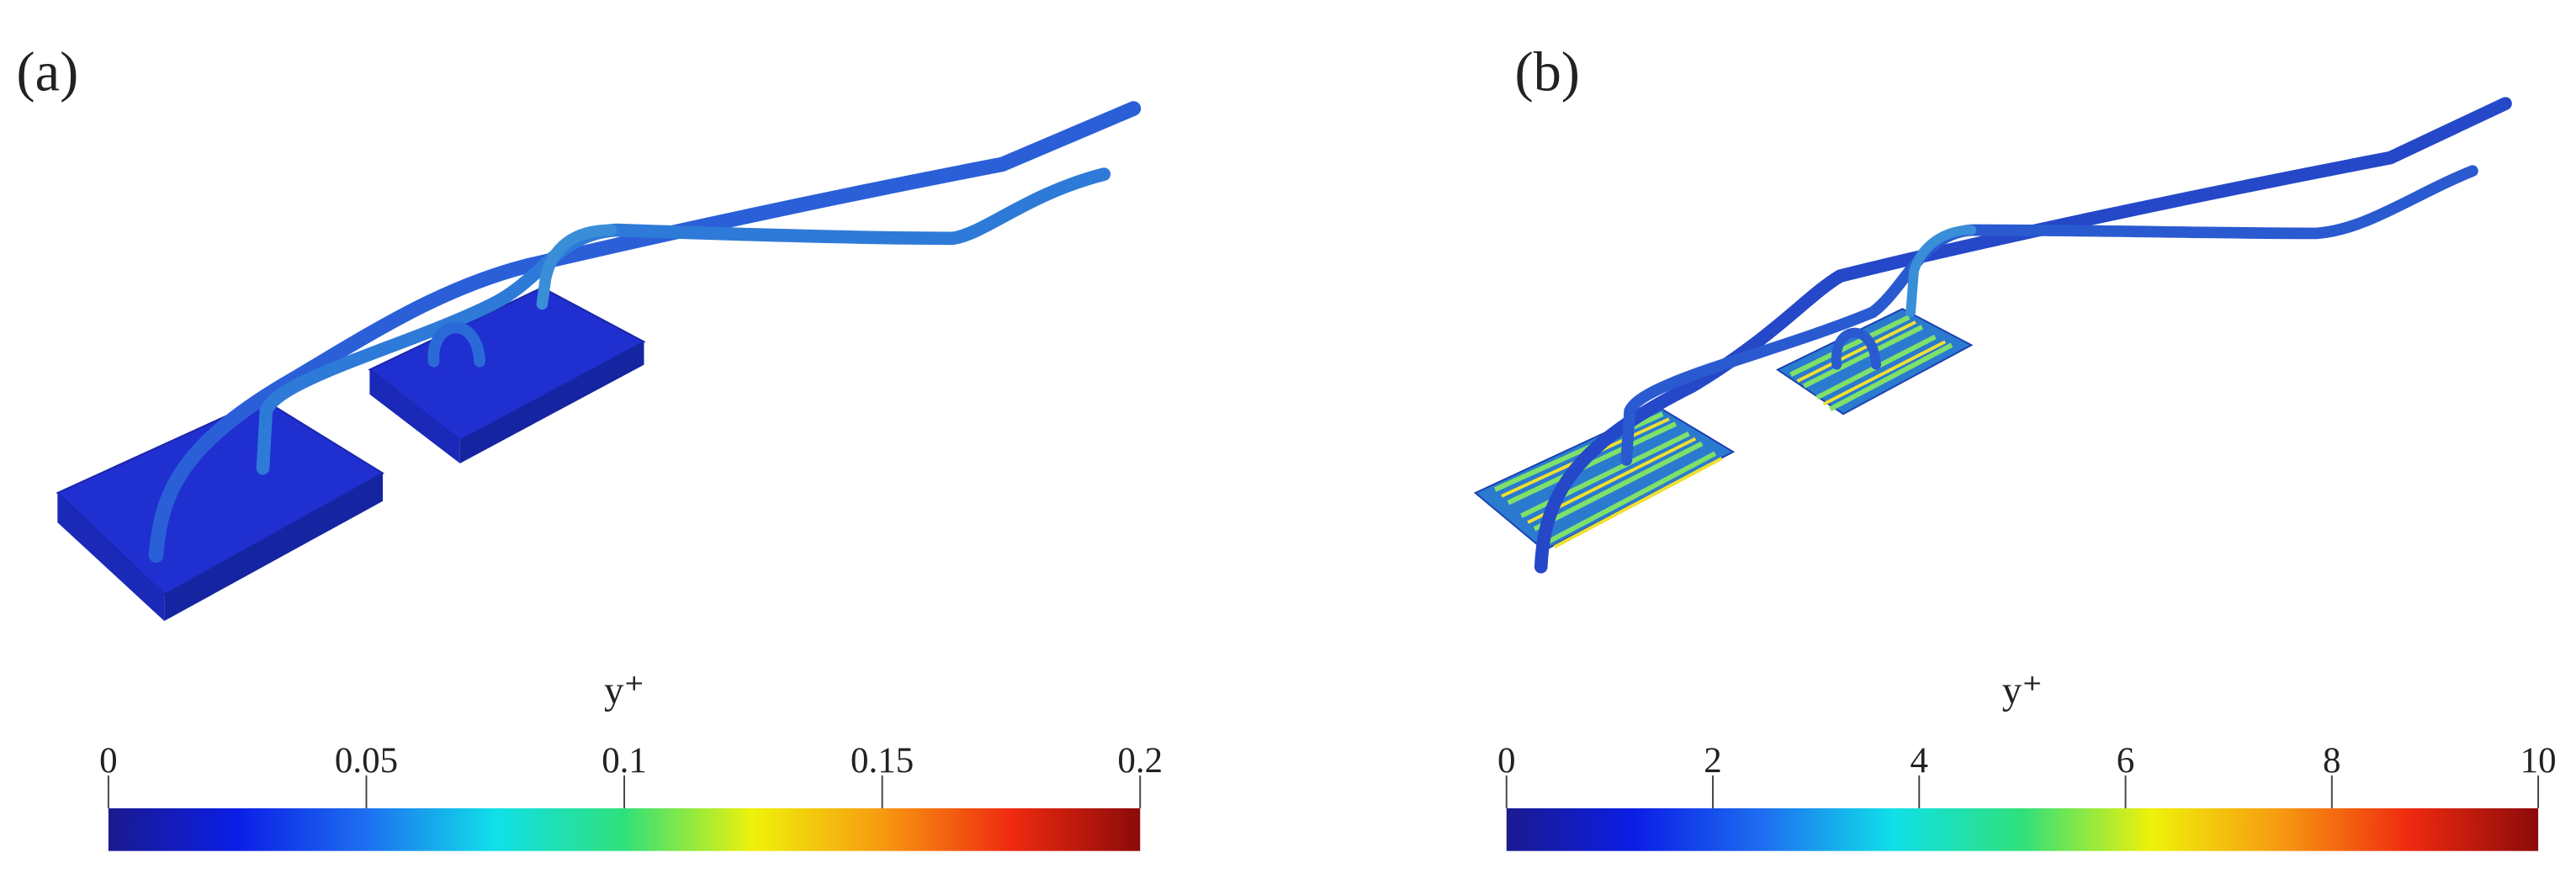 The image size is (2576, 879). Describe the element at coordinates (366, 761) in the screenshot. I see `tick-label: 0.05` at that location.